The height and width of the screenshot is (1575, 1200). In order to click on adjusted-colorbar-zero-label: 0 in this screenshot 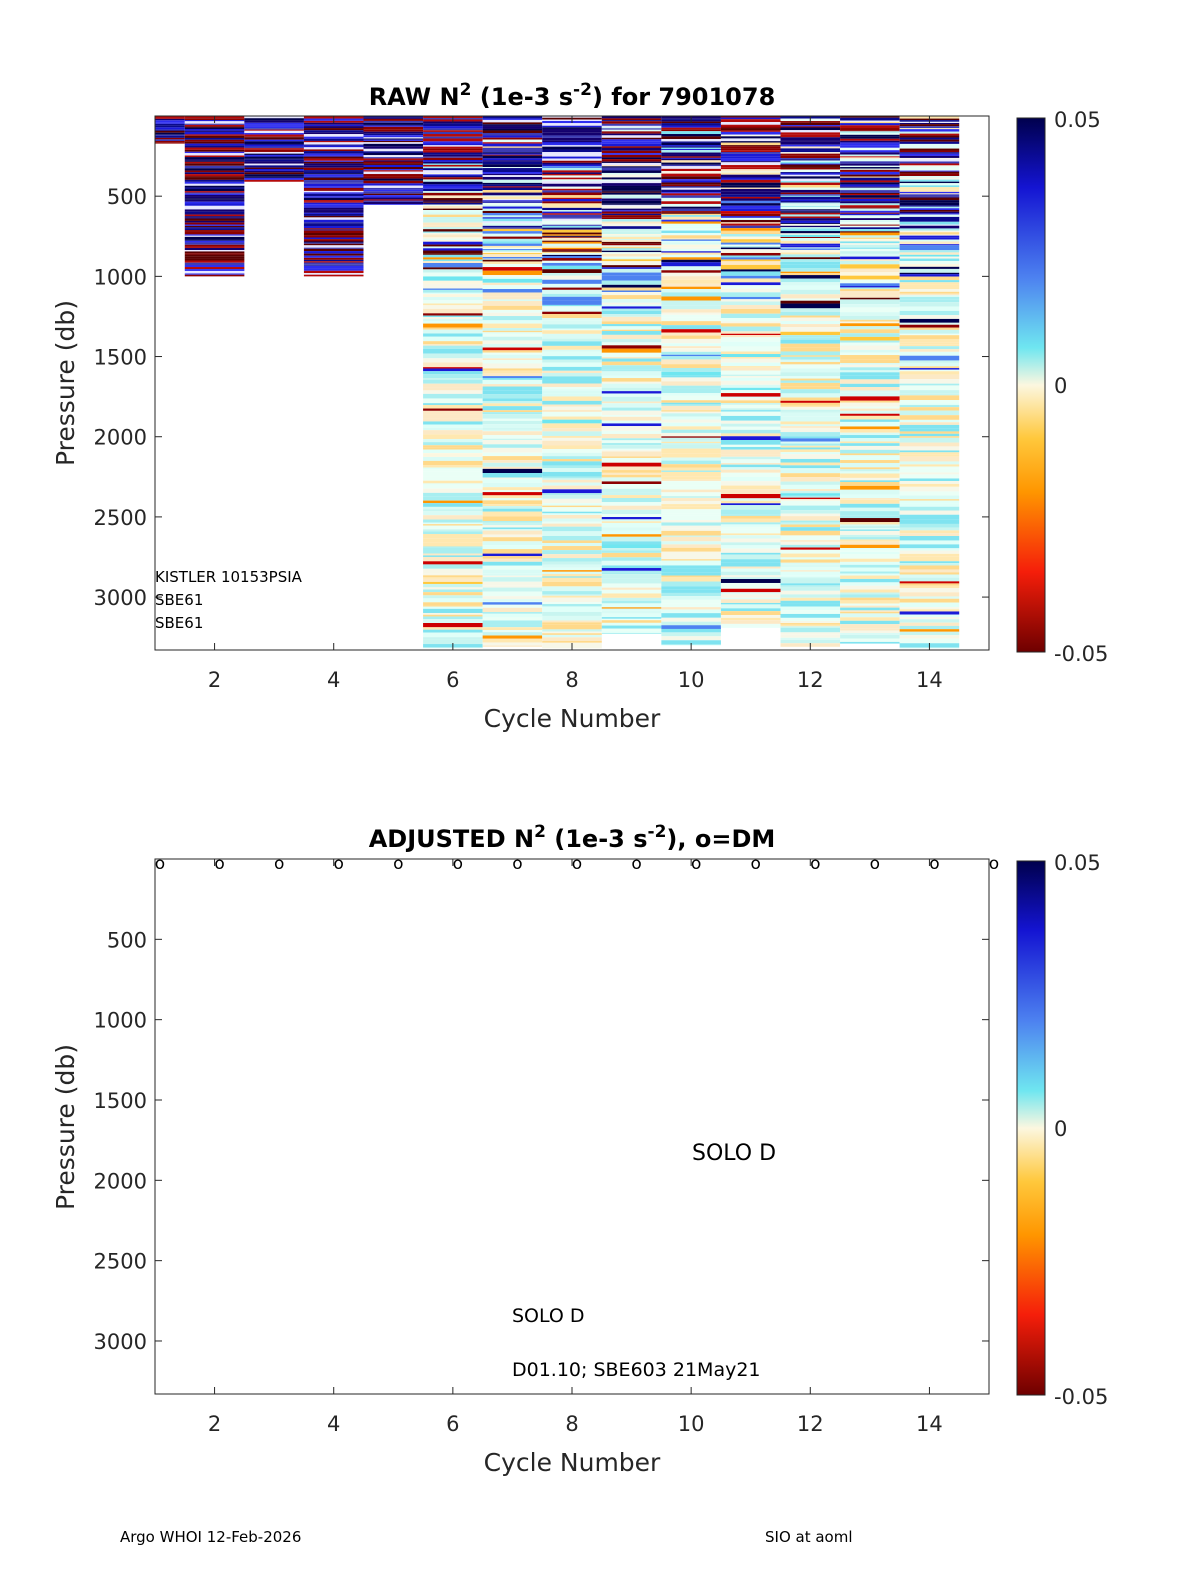, I will do `click(1060, 1129)`.